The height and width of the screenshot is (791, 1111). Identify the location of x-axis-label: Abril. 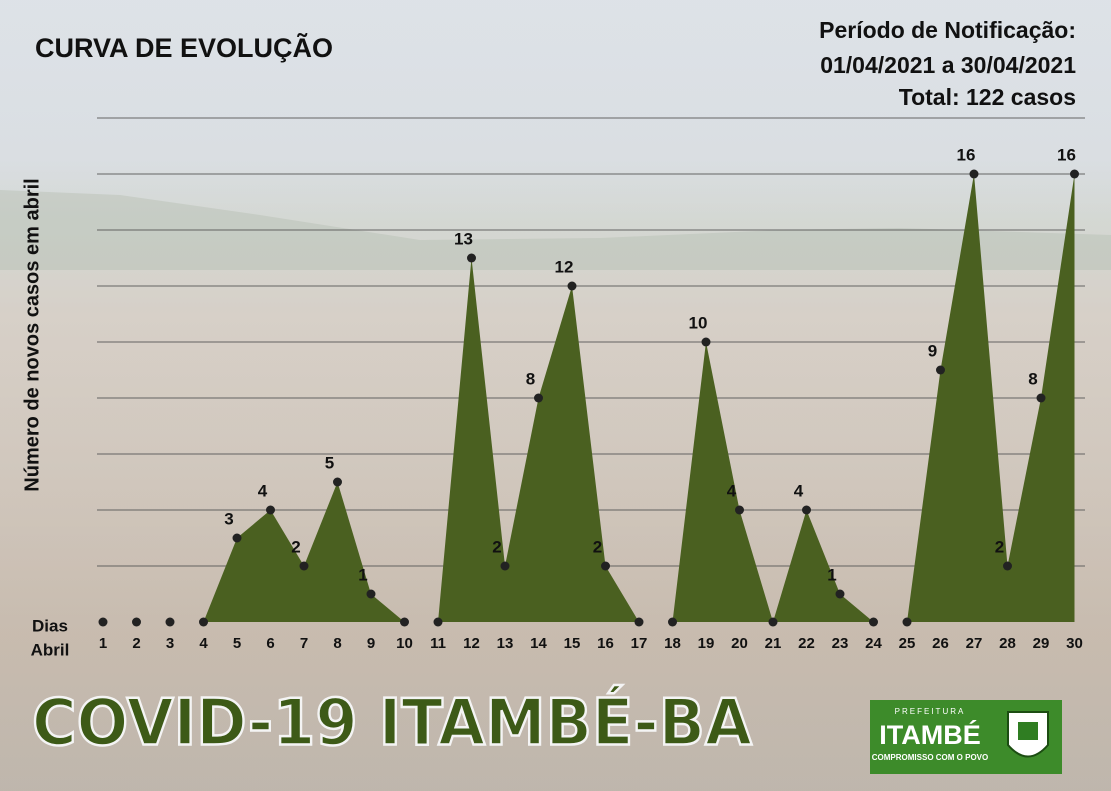
(50, 649).